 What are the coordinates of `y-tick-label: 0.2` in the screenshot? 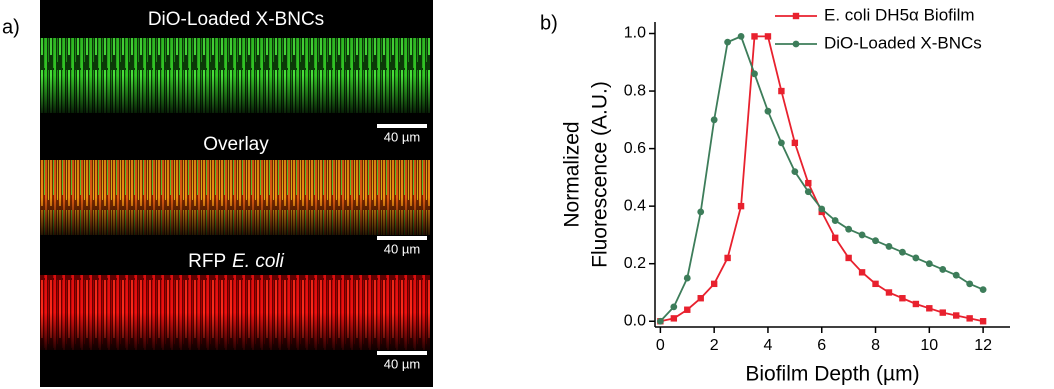 It's located at (635, 263).